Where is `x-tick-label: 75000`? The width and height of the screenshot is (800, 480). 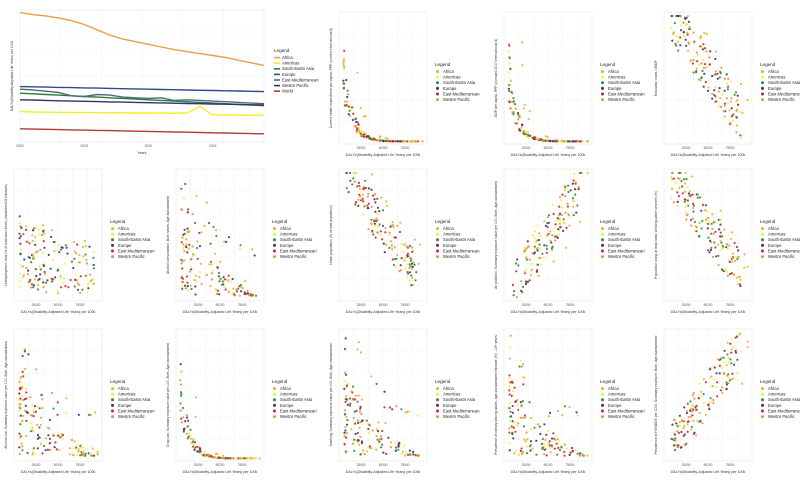
x-tick-label: 75000 is located at coordinates (570, 305).